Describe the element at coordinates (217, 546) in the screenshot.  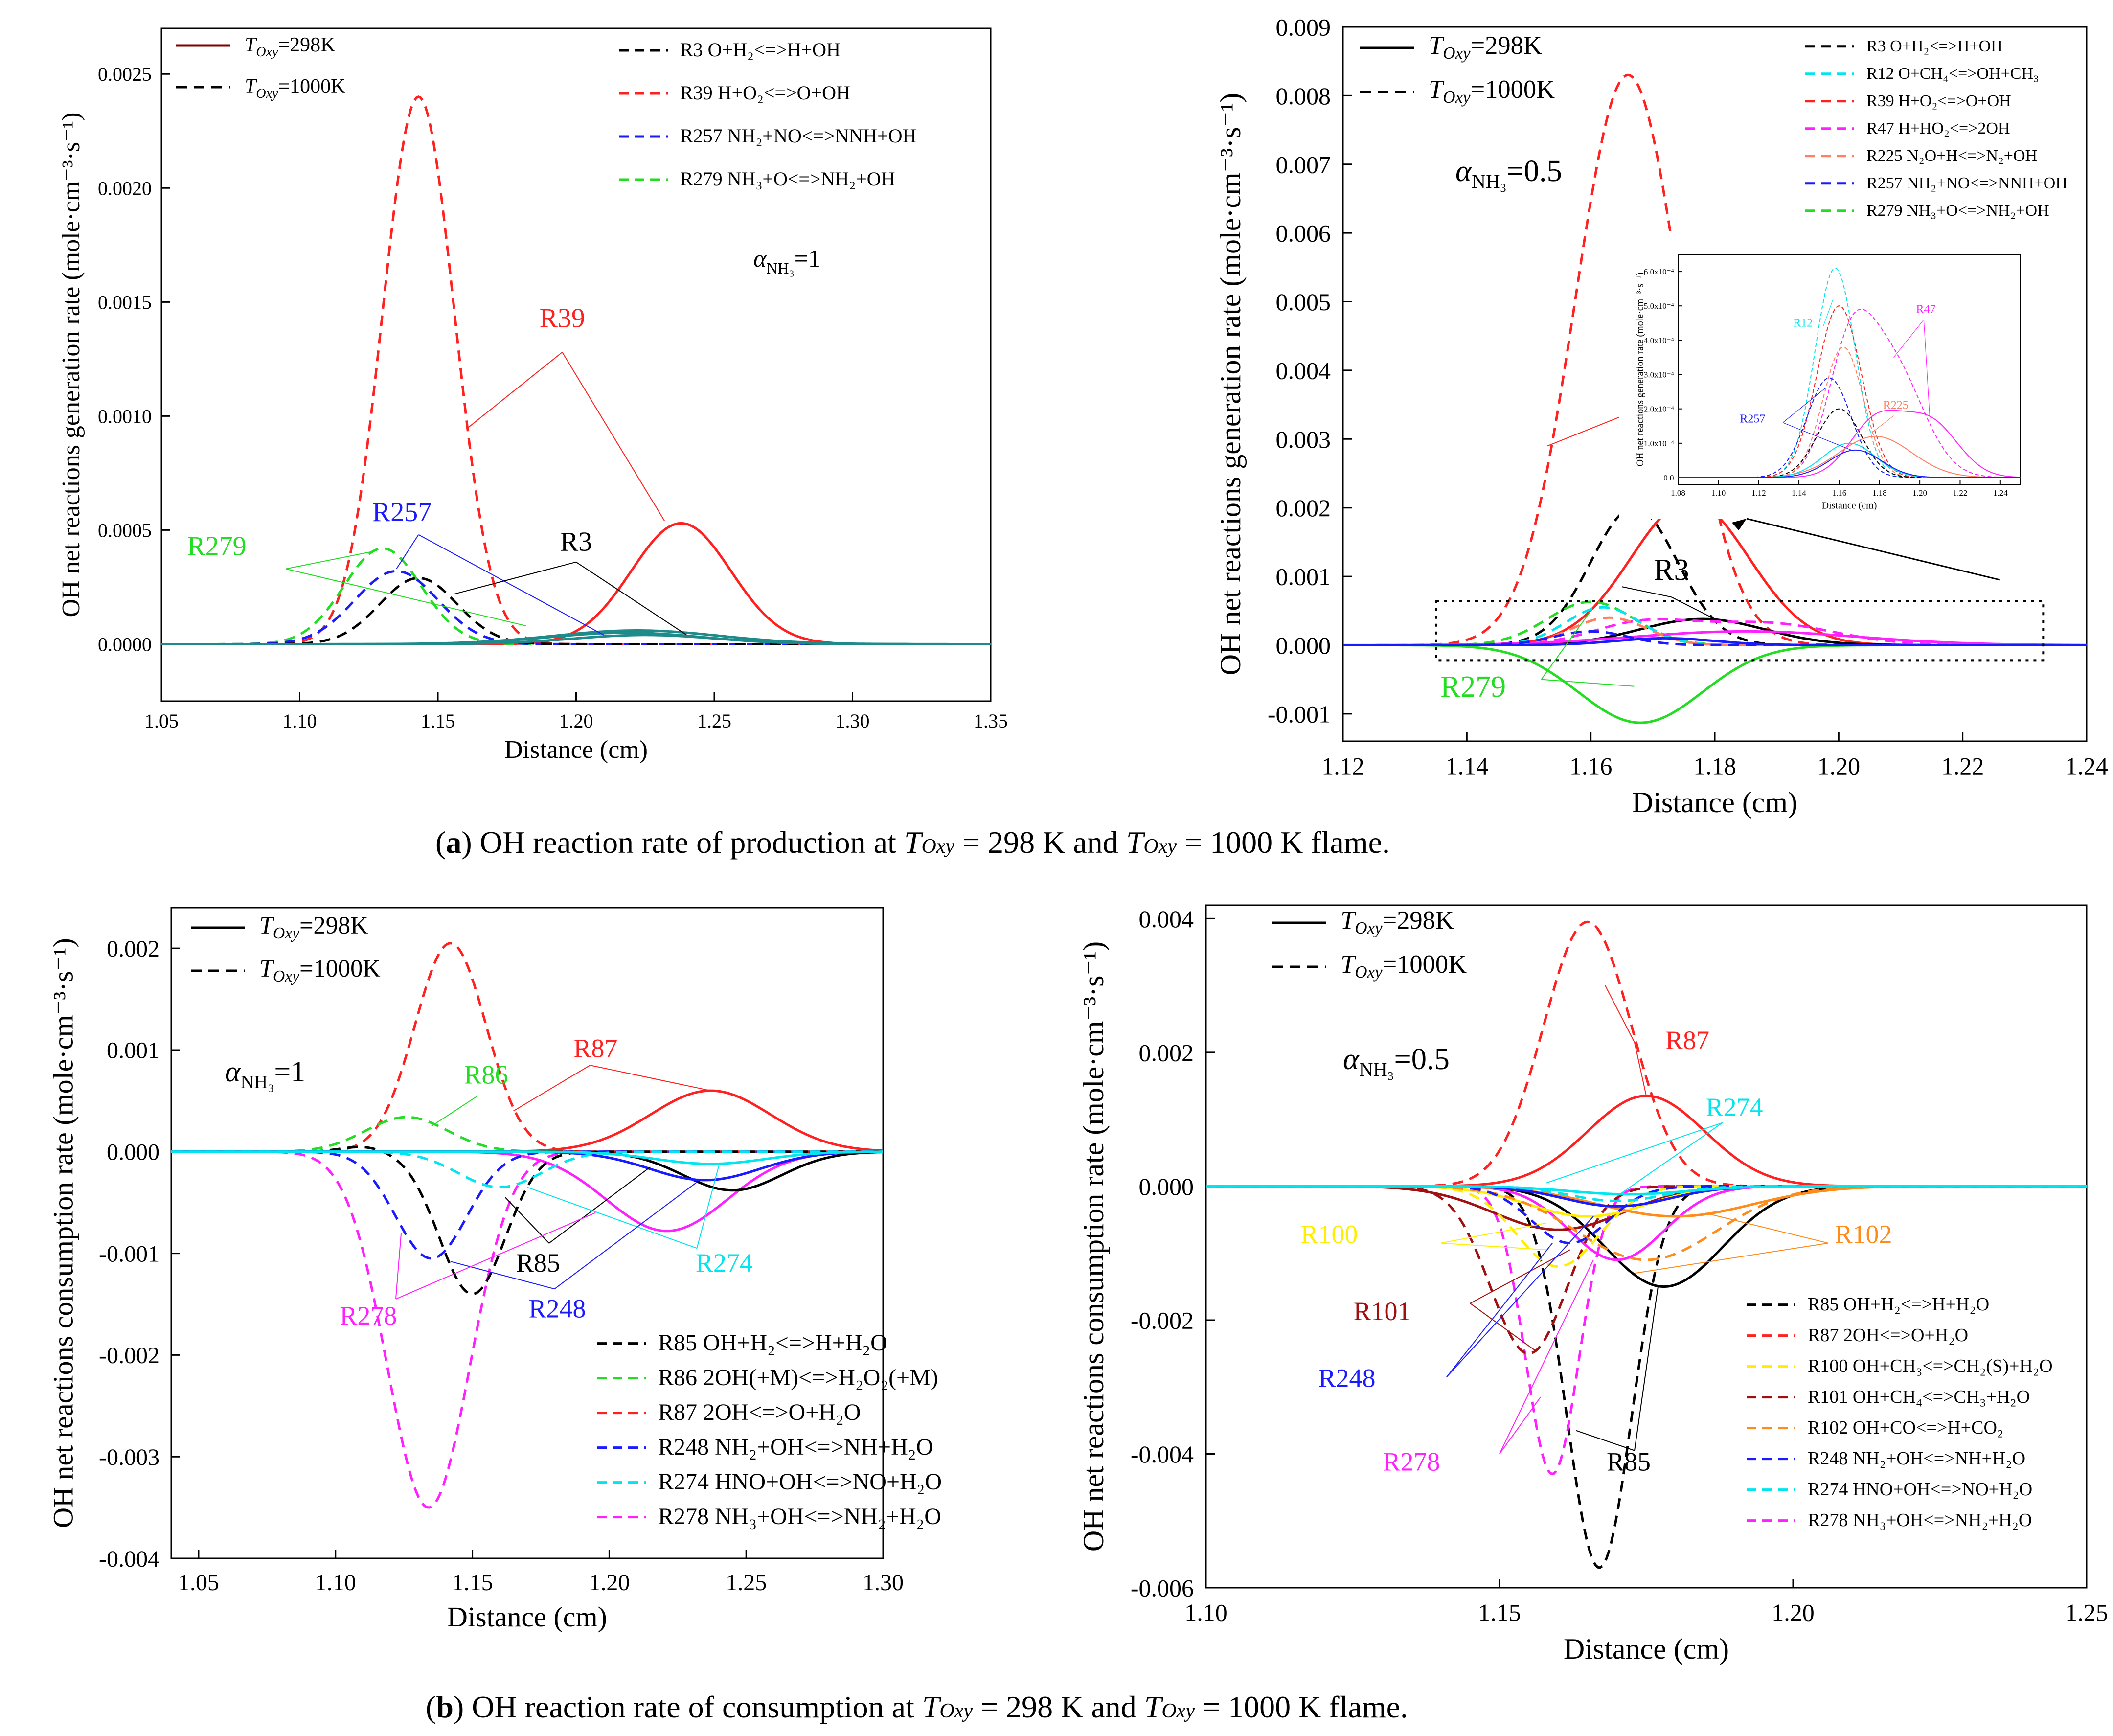
I see `annotation-label: R279` at that location.